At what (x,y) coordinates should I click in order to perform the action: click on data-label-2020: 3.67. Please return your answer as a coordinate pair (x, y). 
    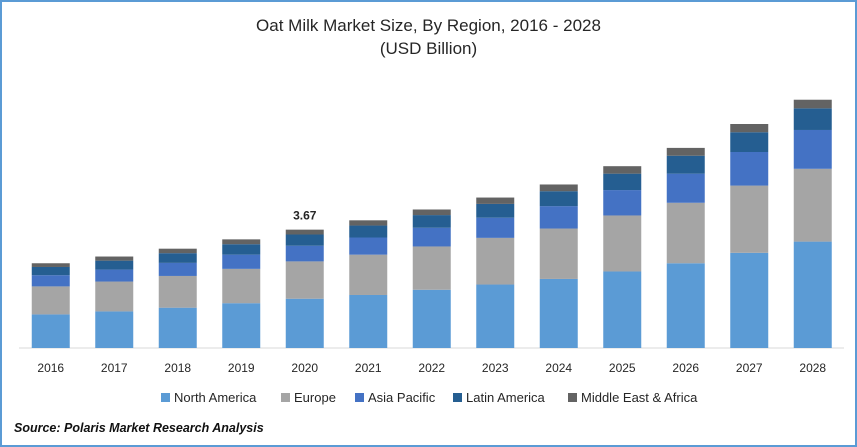
    Looking at the image, I should click on (305, 216).